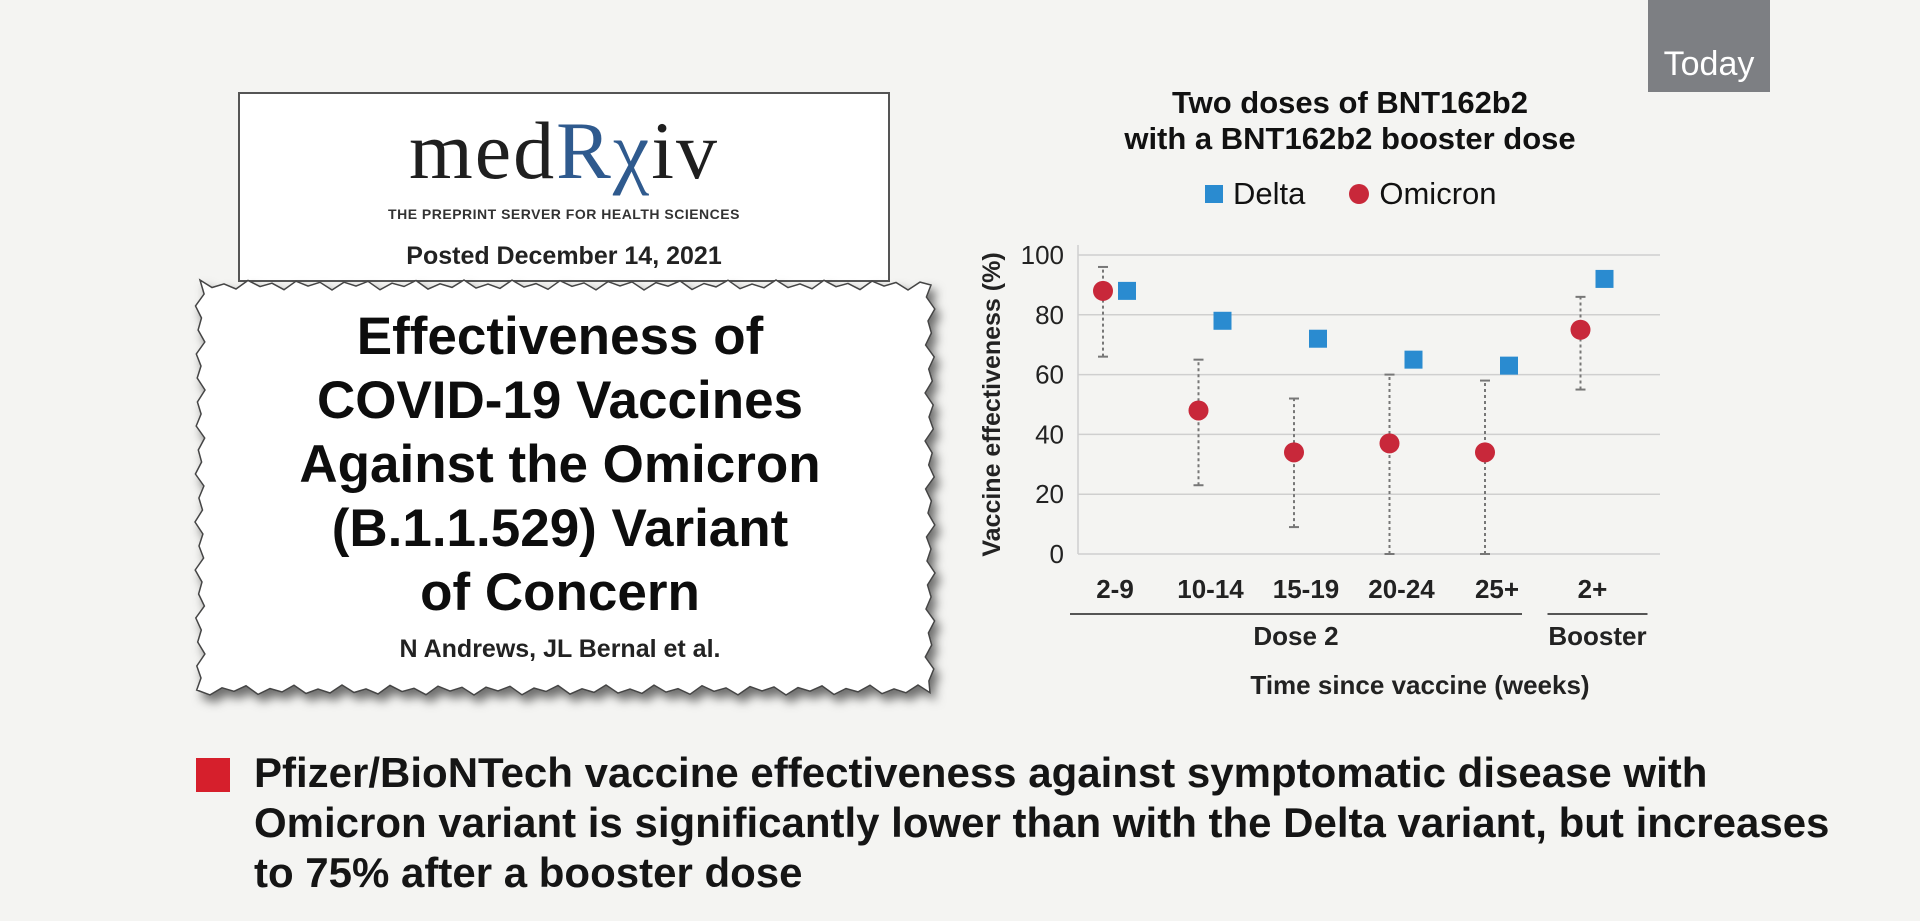 The width and height of the screenshot is (1920, 921). What do you see at coordinates (1419, 685) in the screenshot?
I see `x-axis-label: Time since vaccine (weeks)` at bounding box center [1419, 685].